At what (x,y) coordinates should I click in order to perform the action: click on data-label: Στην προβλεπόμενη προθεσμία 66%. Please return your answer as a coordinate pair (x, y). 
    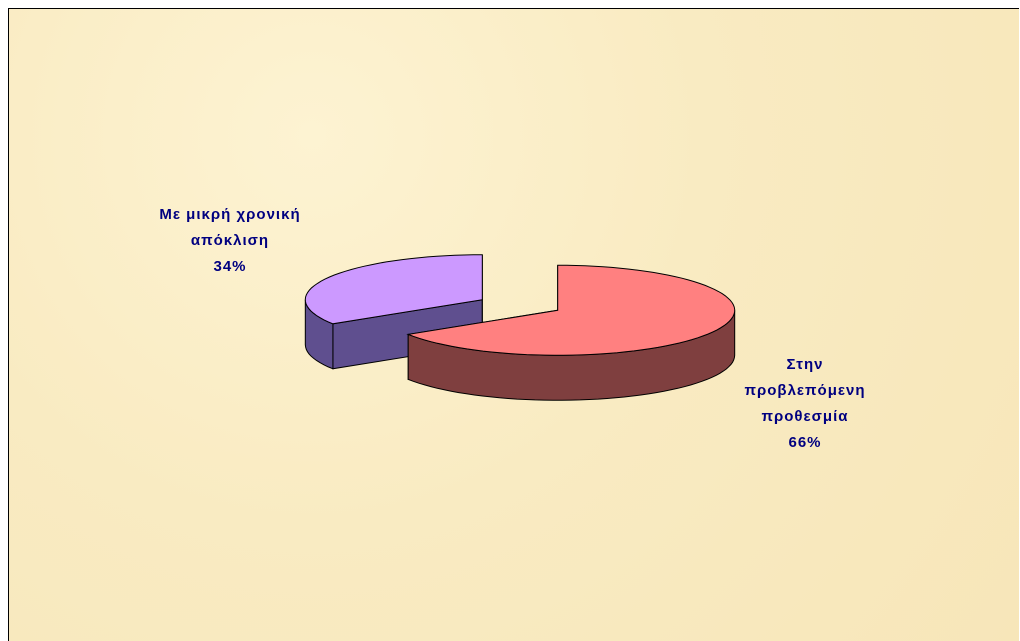
    Looking at the image, I should click on (805, 404).